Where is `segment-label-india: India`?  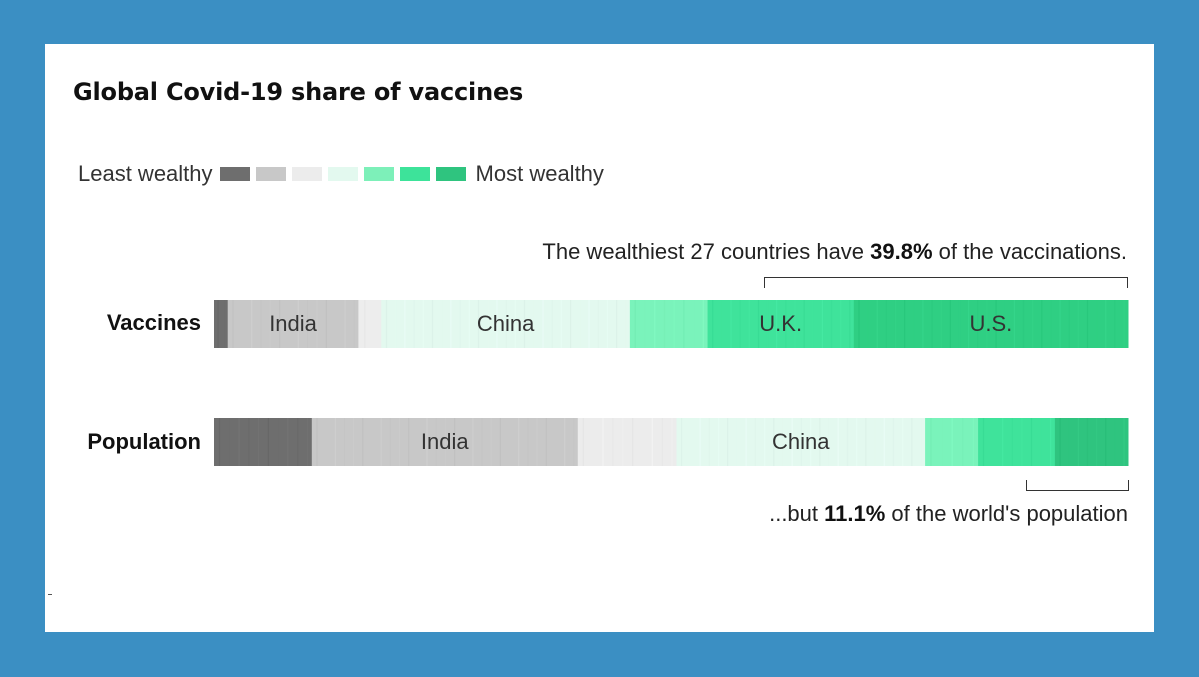 segment-label-india: India is located at coordinates (444, 441).